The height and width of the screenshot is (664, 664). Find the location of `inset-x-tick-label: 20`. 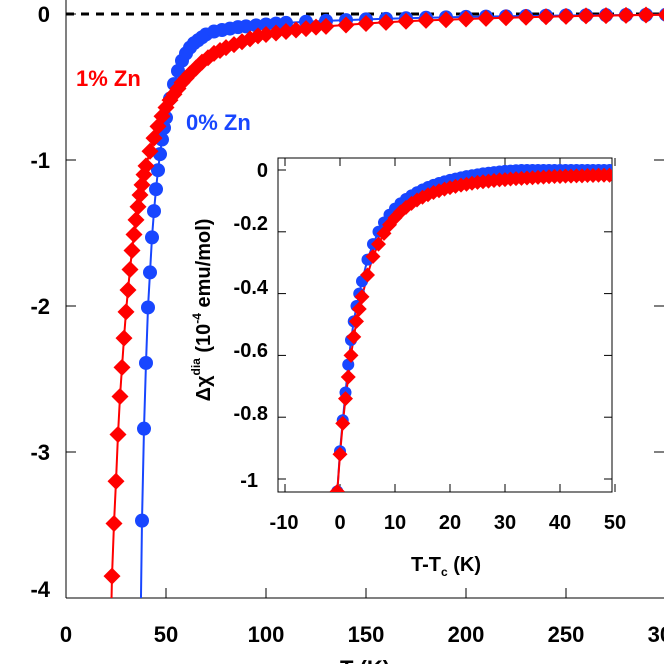

inset-x-tick-label: 20 is located at coordinates (450, 523).